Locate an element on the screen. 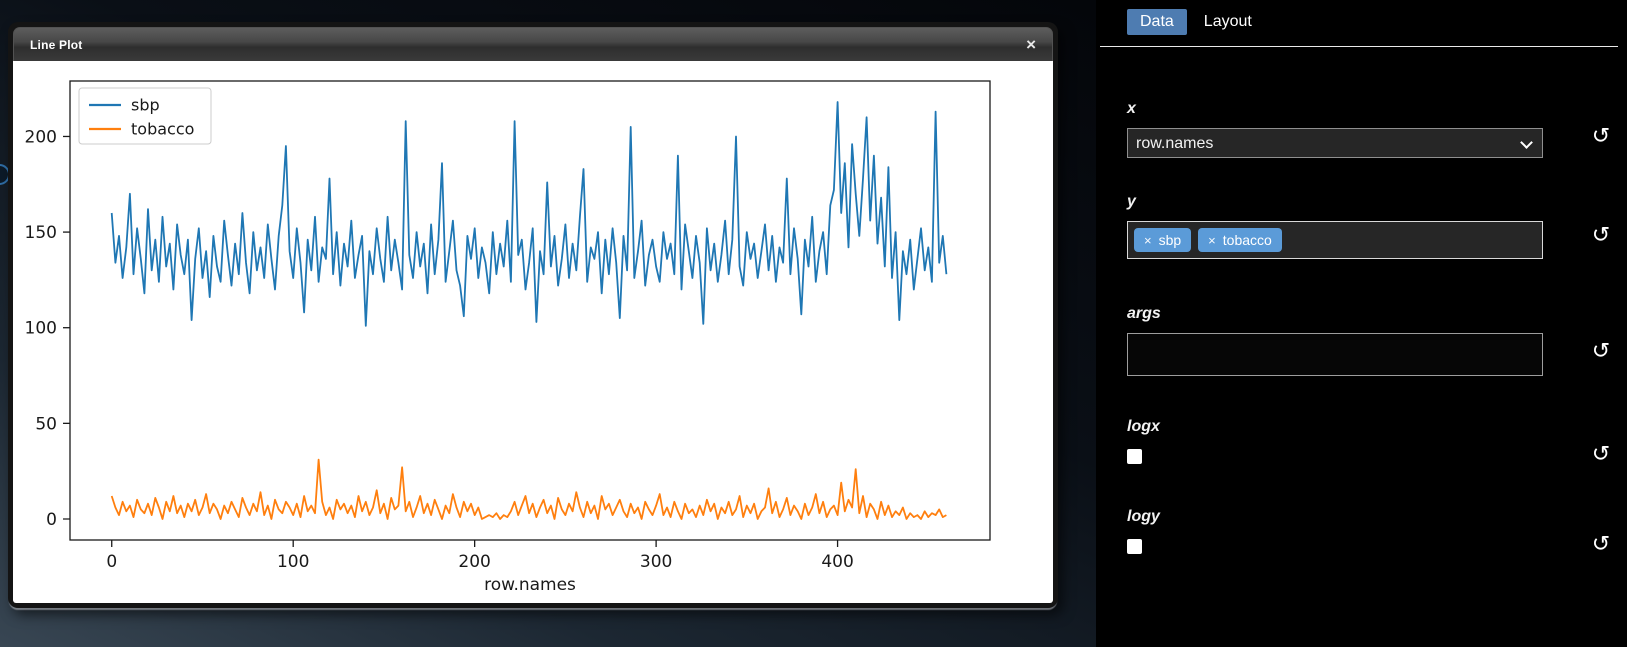 Image resolution: width=1627 pixels, height=647 pixels. tab-layout: Layout is located at coordinates (1227, 21).